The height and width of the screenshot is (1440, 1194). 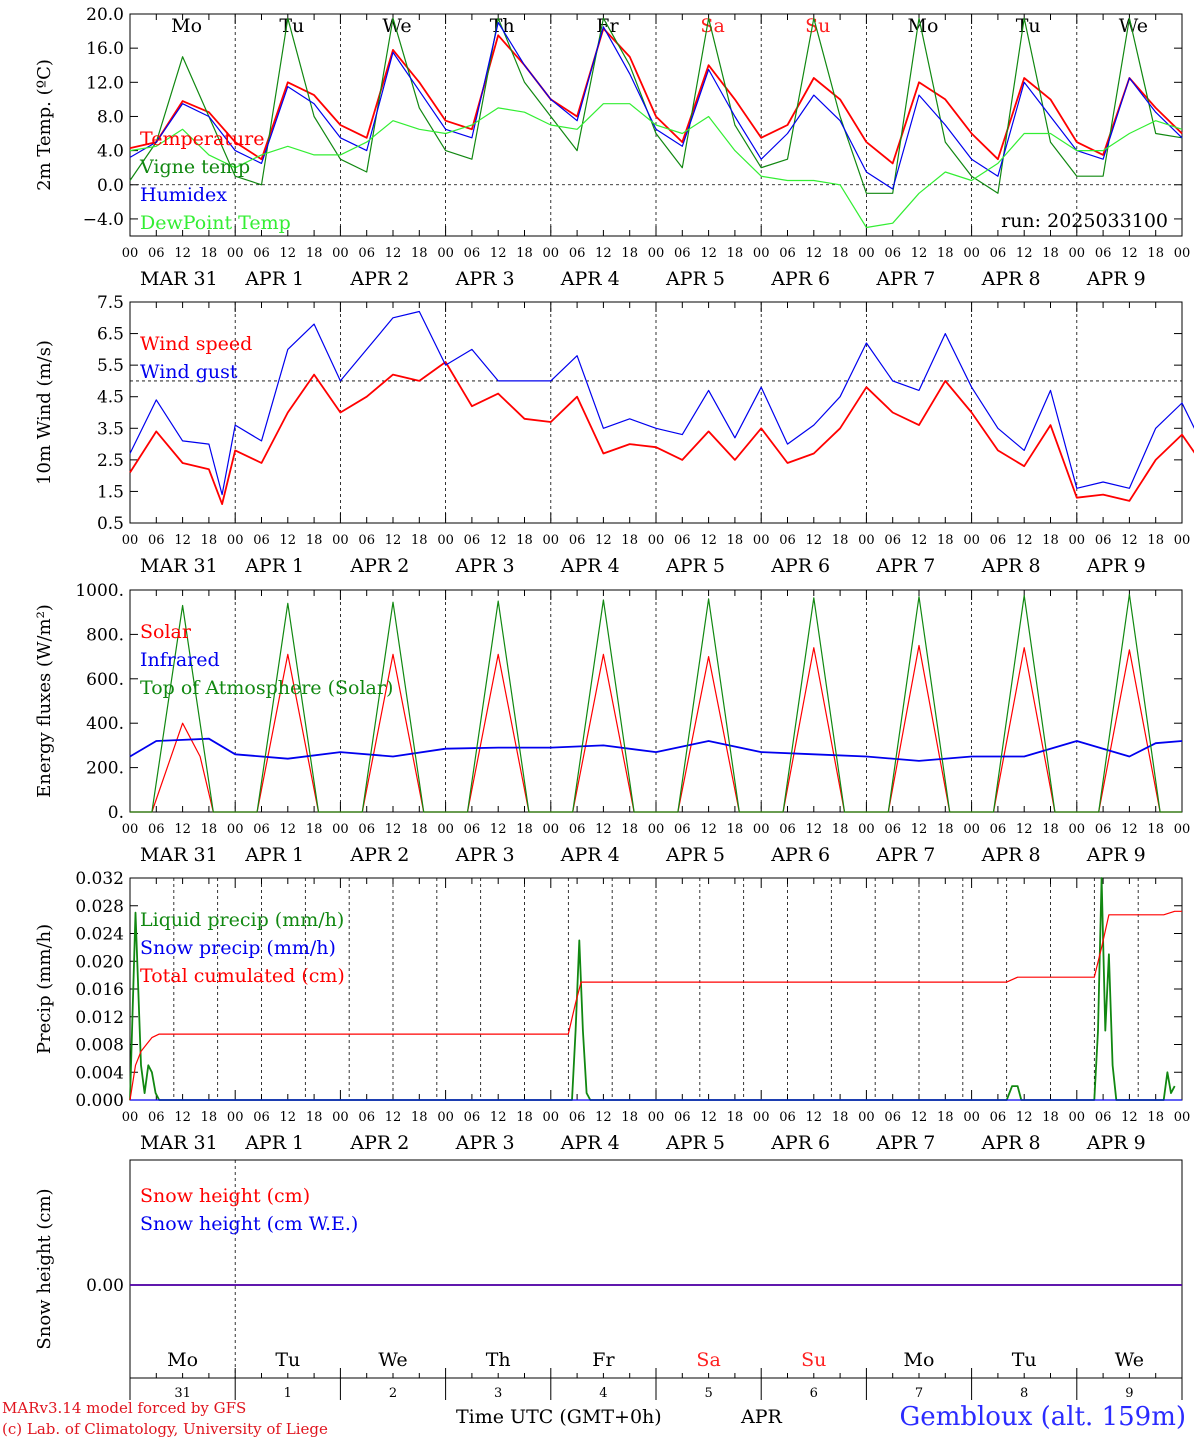 What do you see at coordinates (590, 855) in the screenshot?
I see `date-label: APR 4` at bounding box center [590, 855].